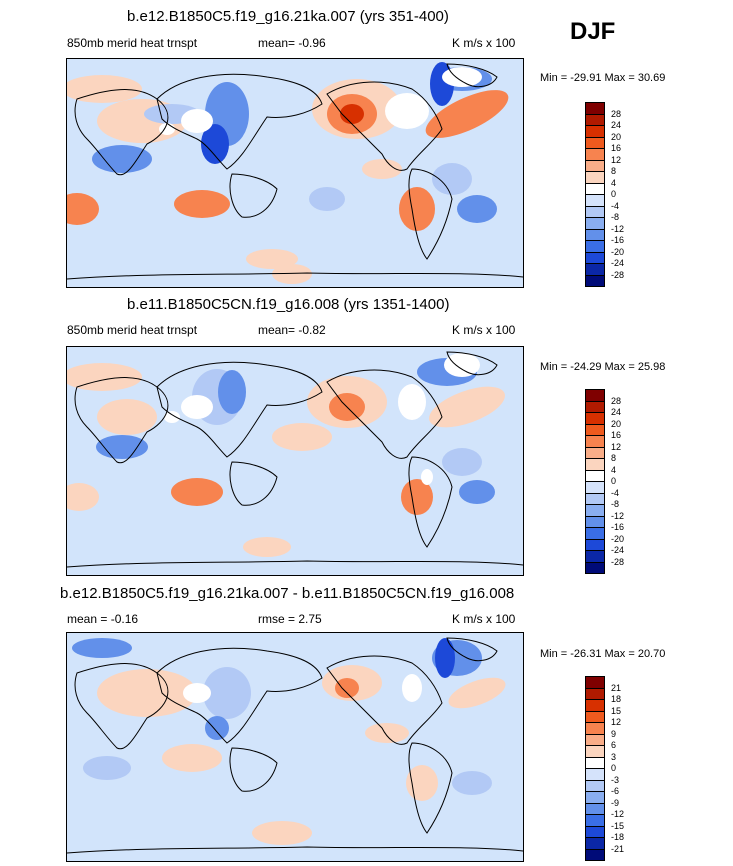 This screenshot has height=866, width=733. Describe the element at coordinates (484, 619) in the screenshot. I see `panel-3-units-label: K m/s x 100` at that location.